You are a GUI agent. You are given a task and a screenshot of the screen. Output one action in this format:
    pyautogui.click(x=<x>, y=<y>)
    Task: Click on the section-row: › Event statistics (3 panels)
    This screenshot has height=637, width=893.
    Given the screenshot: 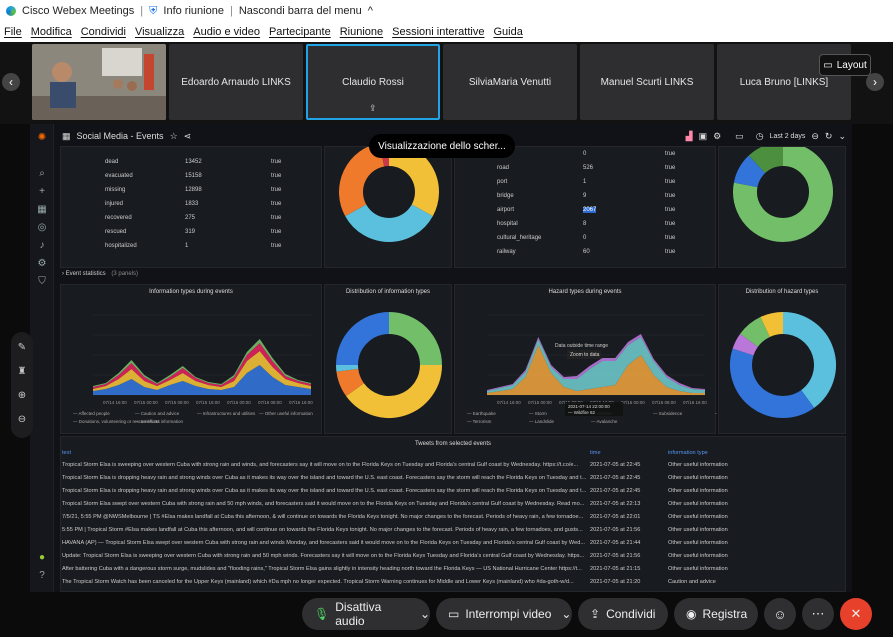 What is the action you would take?
    pyautogui.click(x=100, y=274)
    